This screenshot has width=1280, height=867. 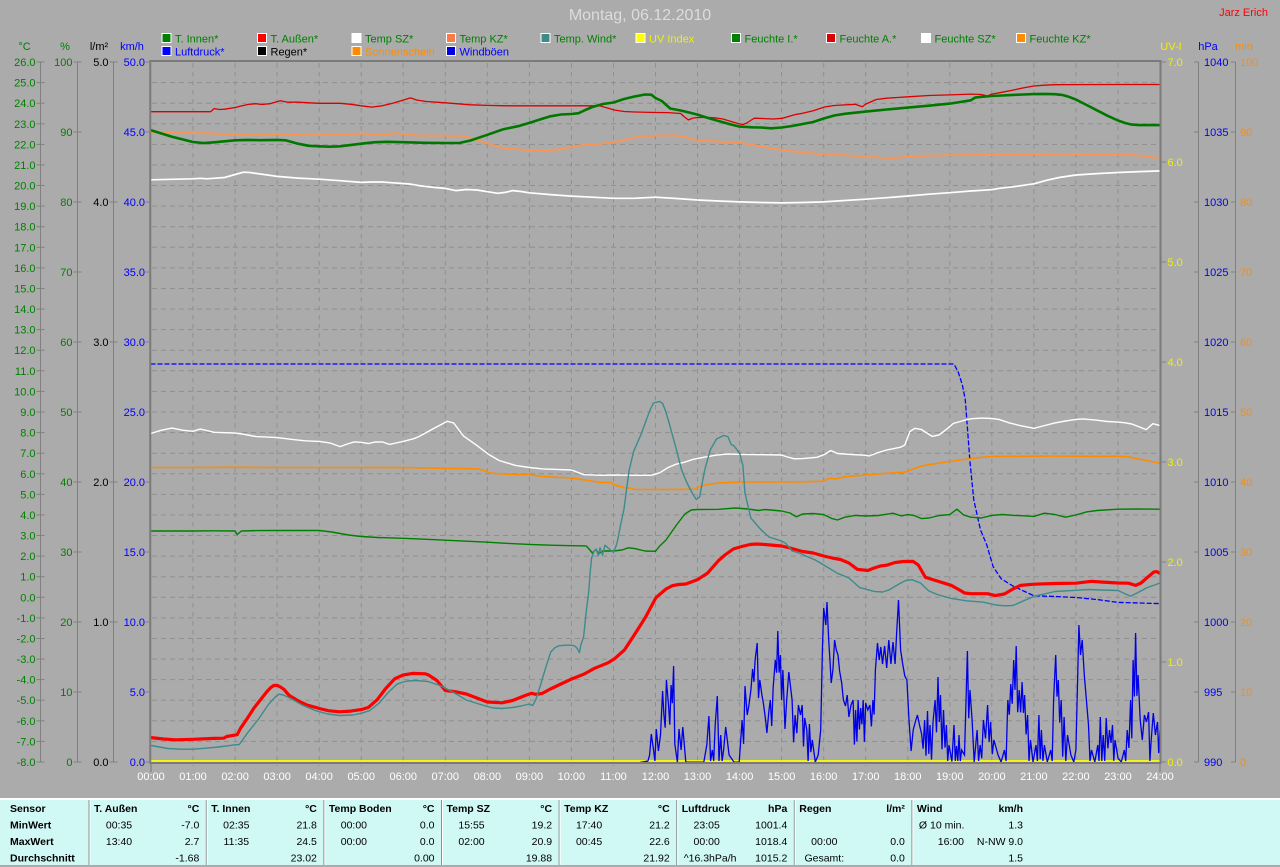 What do you see at coordinates (360, 809) in the screenshot?
I see `svg-text: Temp Boden` at bounding box center [360, 809].